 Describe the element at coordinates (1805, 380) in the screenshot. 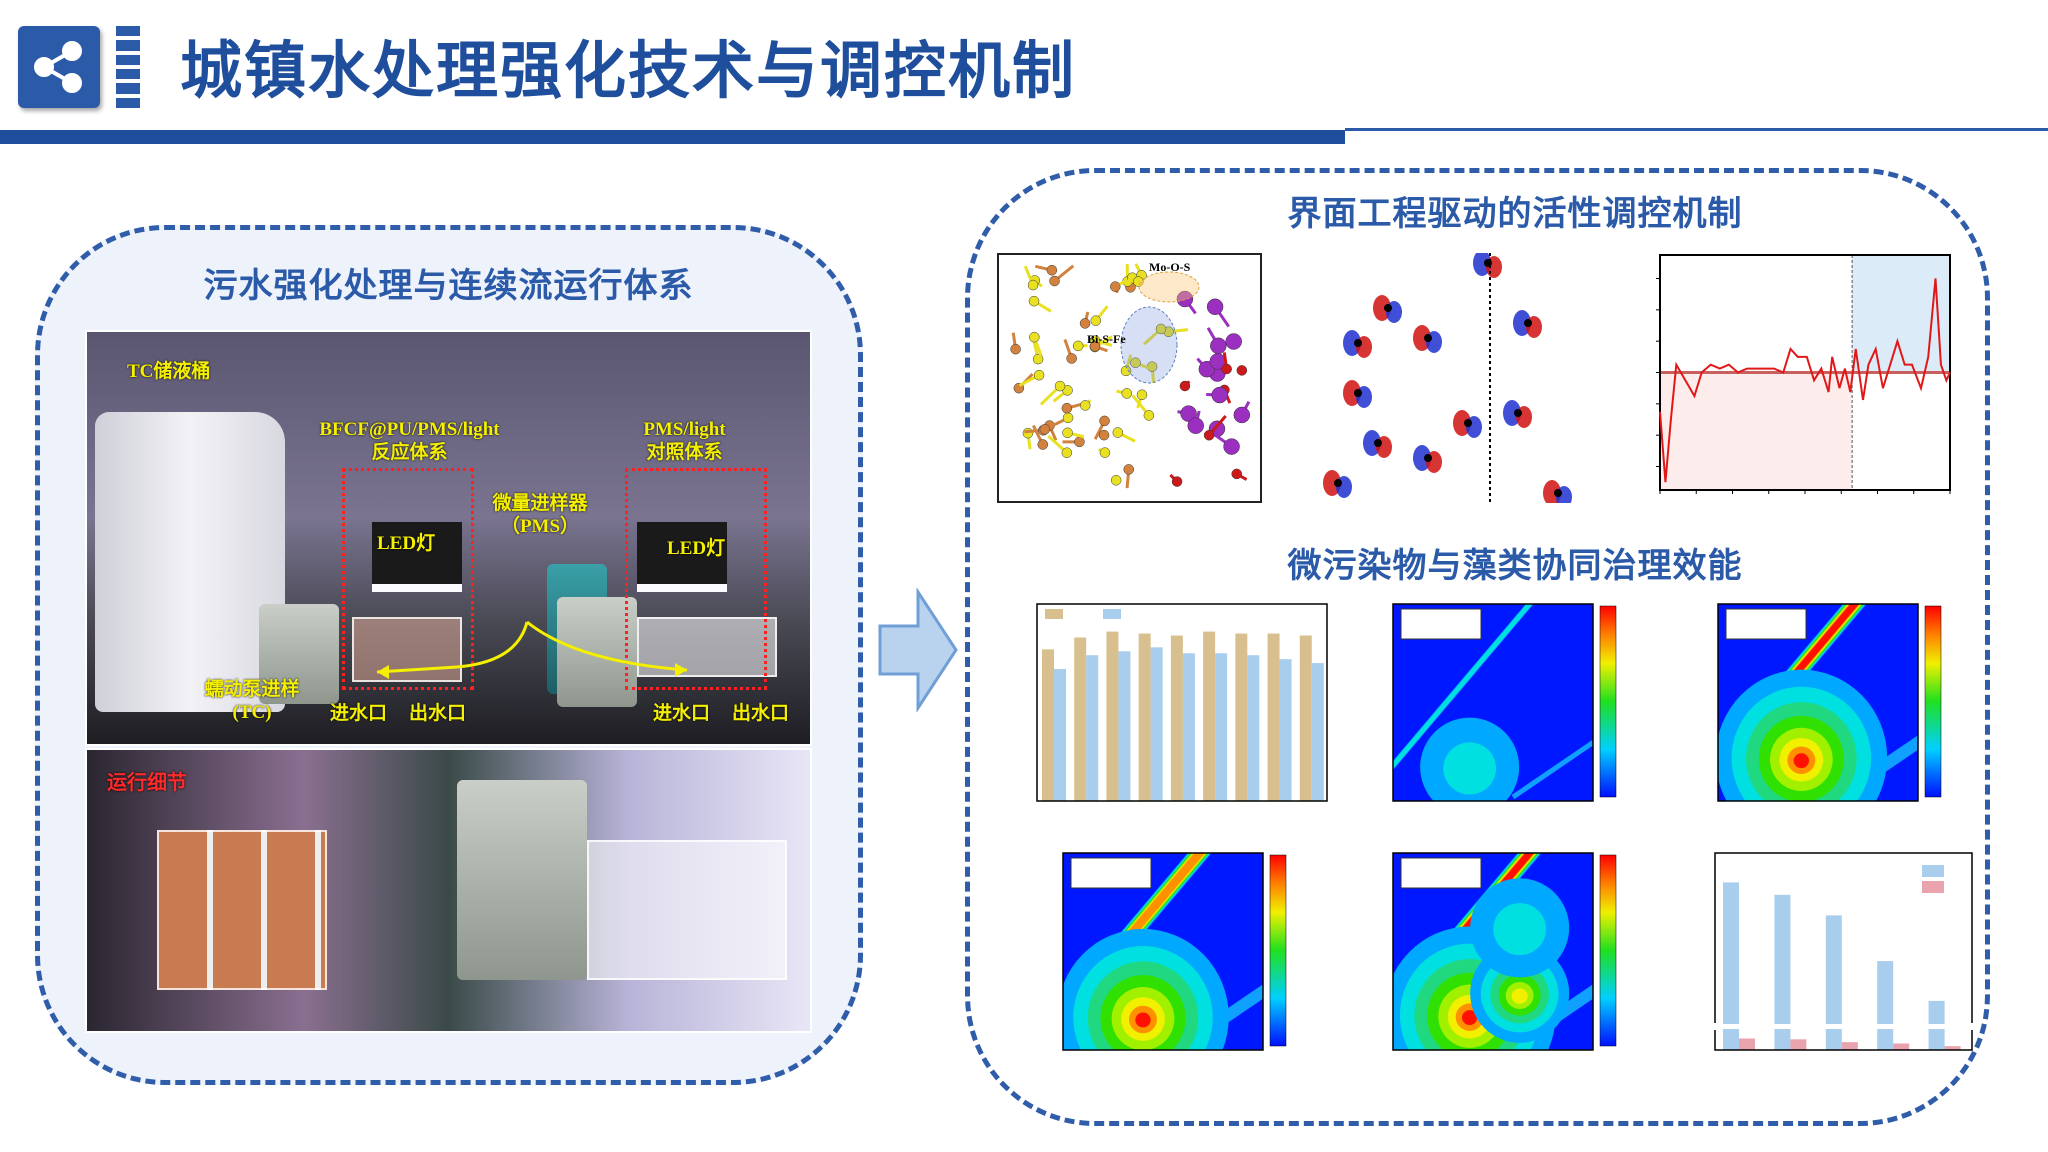

I see `density-series` at that location.